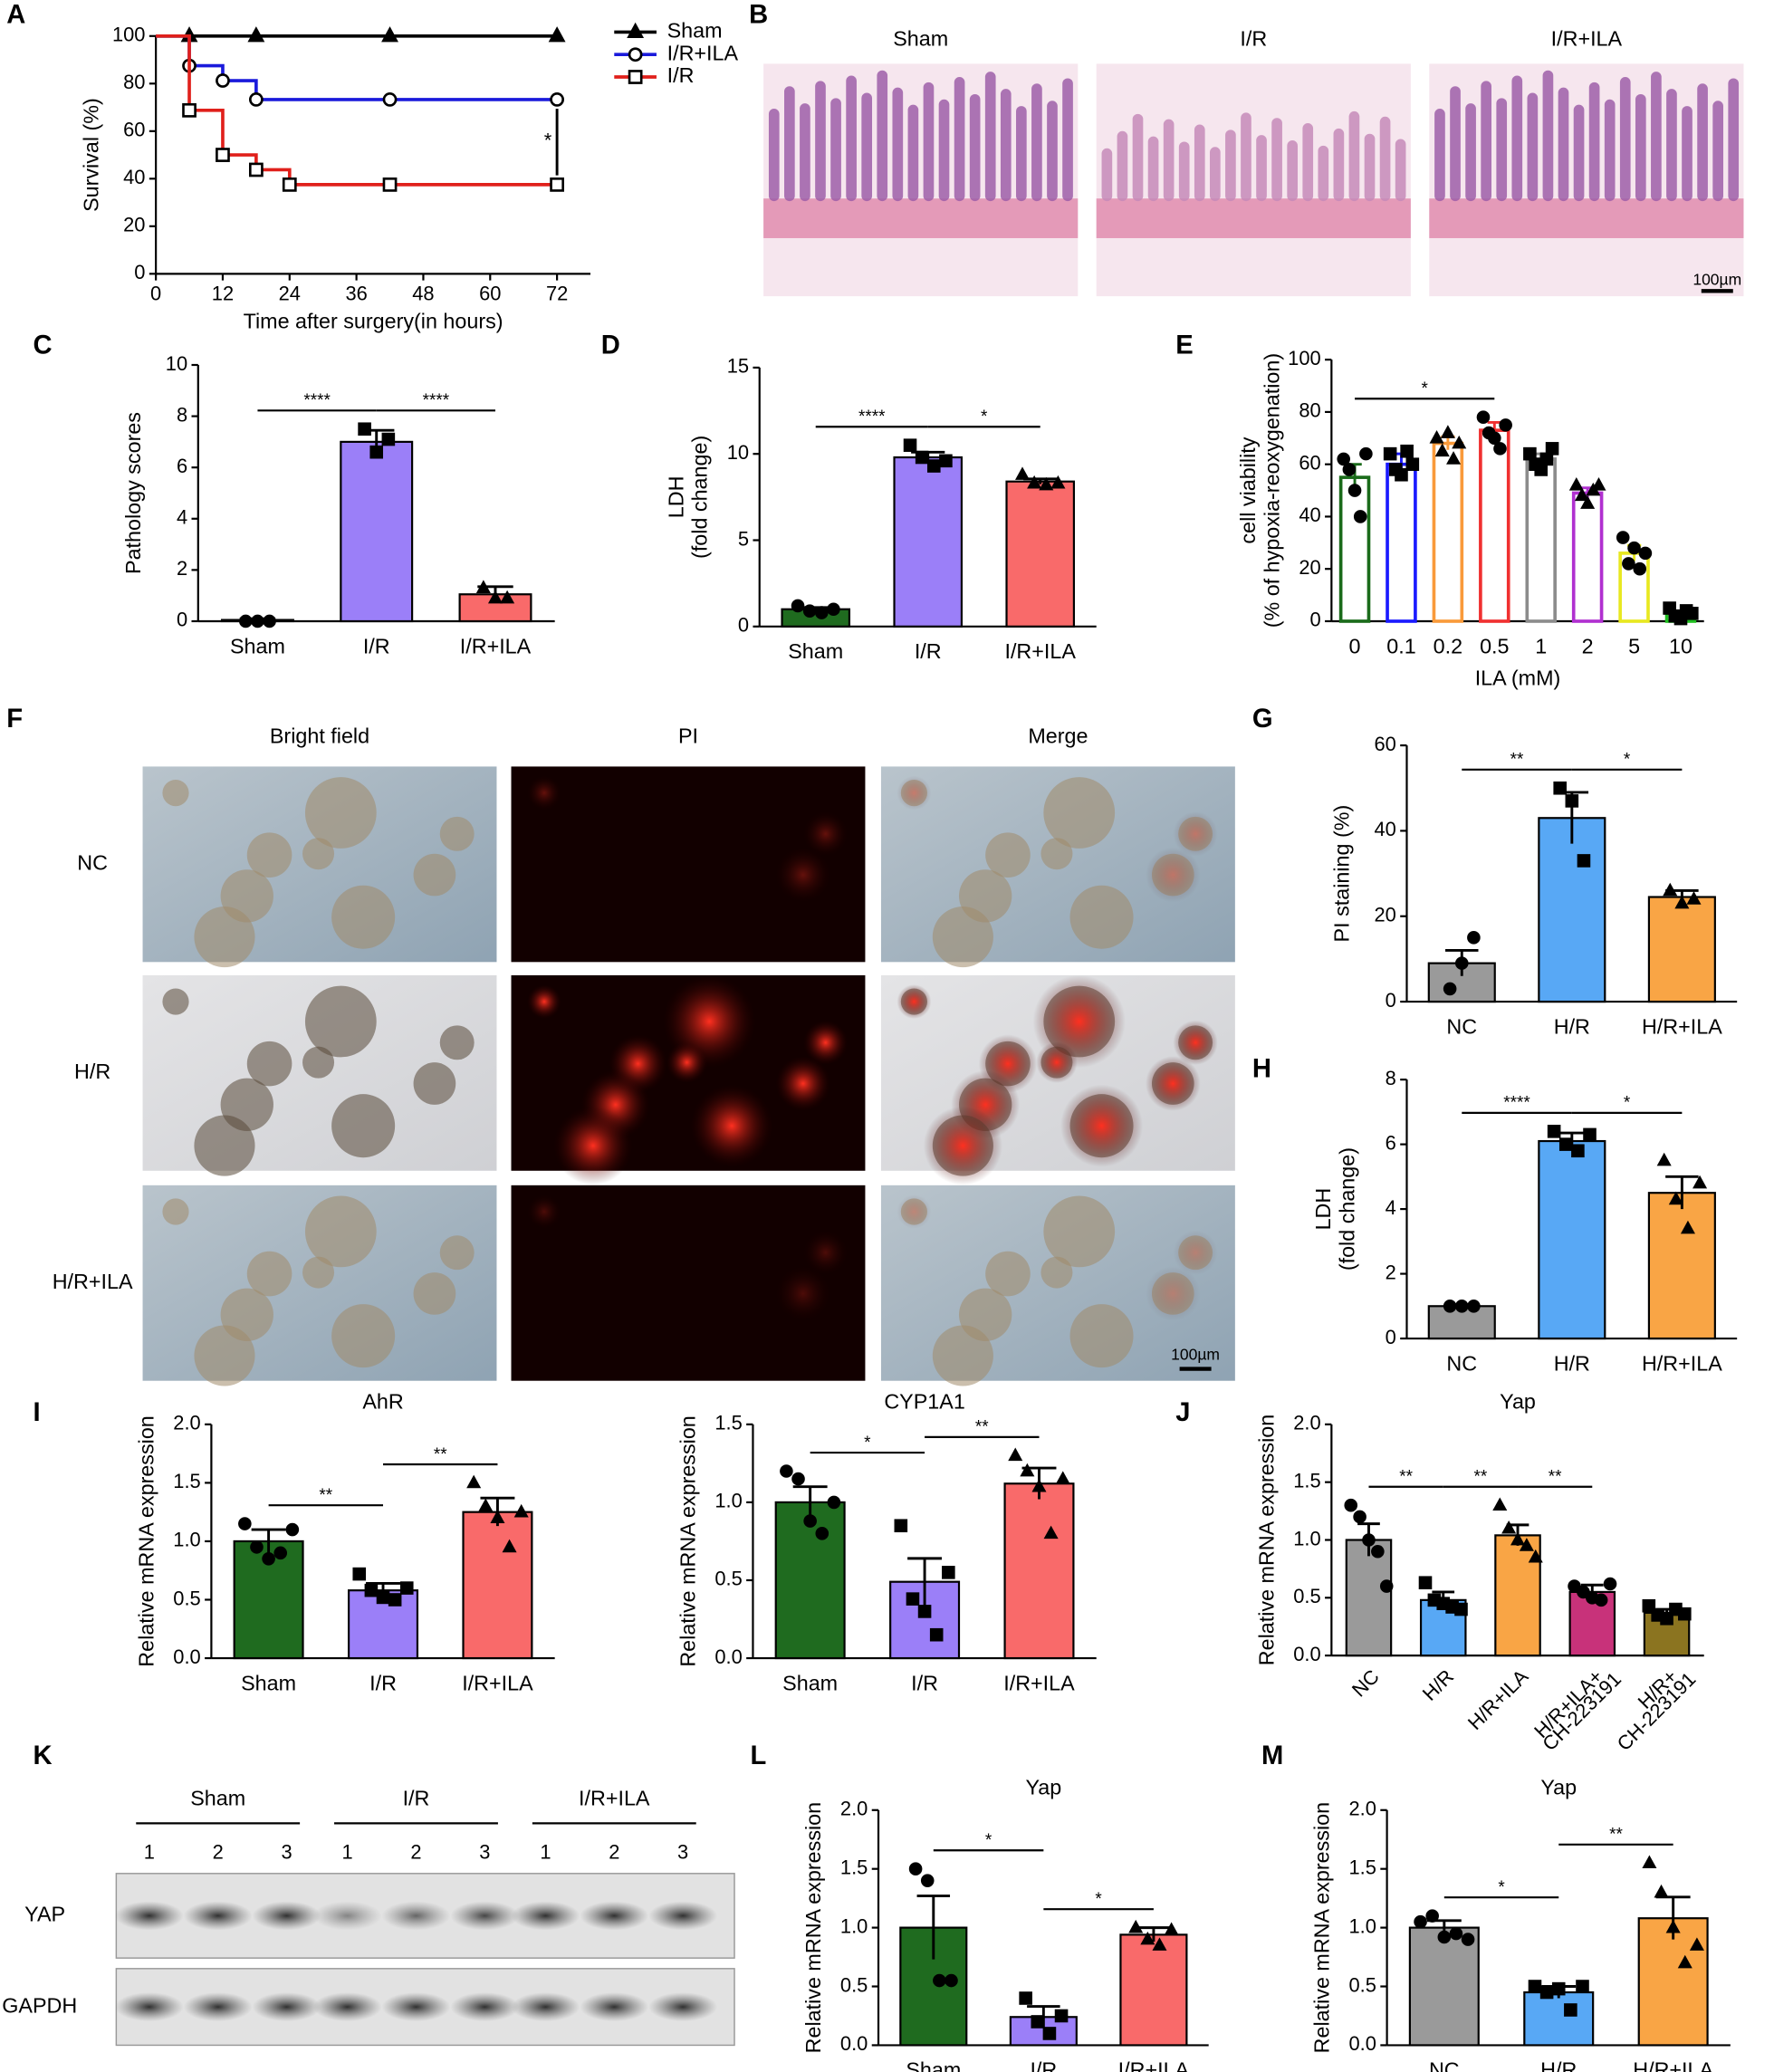  What do you see at coordinates (134, 130) in the screenshot?
I see `y-tick-label: 60` at bounding box center [134, 130].